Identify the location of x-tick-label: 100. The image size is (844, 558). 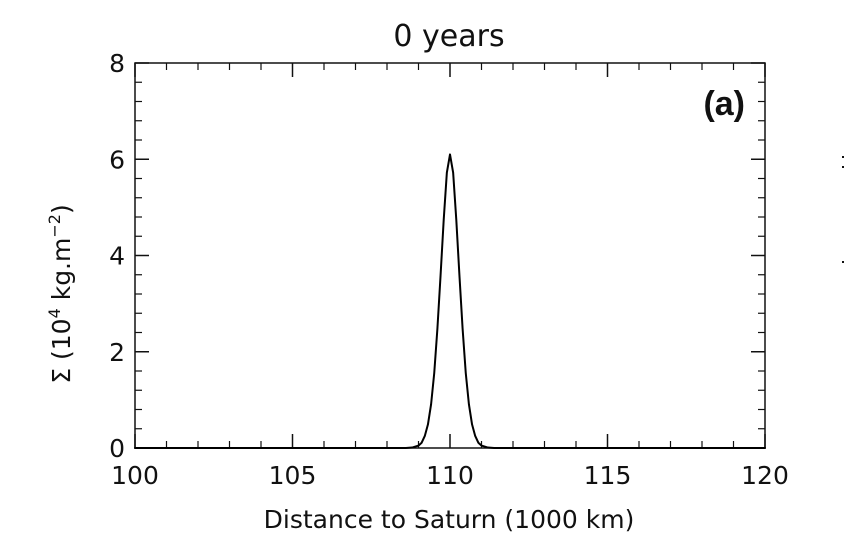
(135, 475).